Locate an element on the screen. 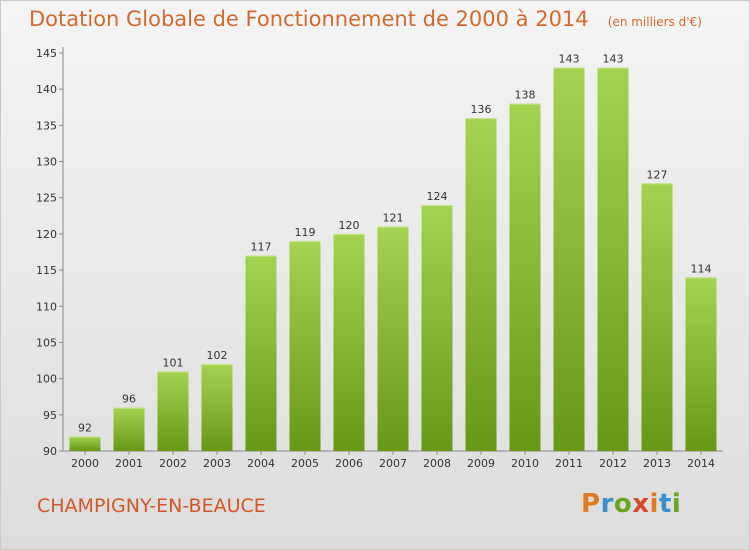 The image size is (750, 550). value-label-2008: 124 is located at coordinates (437, 196).